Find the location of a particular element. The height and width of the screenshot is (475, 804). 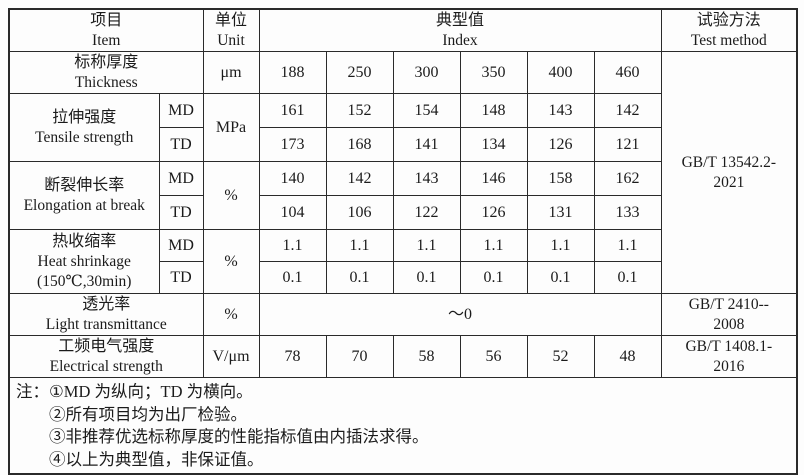

elongation-label-en: Elongation at break is located at coordinates (84, 205).